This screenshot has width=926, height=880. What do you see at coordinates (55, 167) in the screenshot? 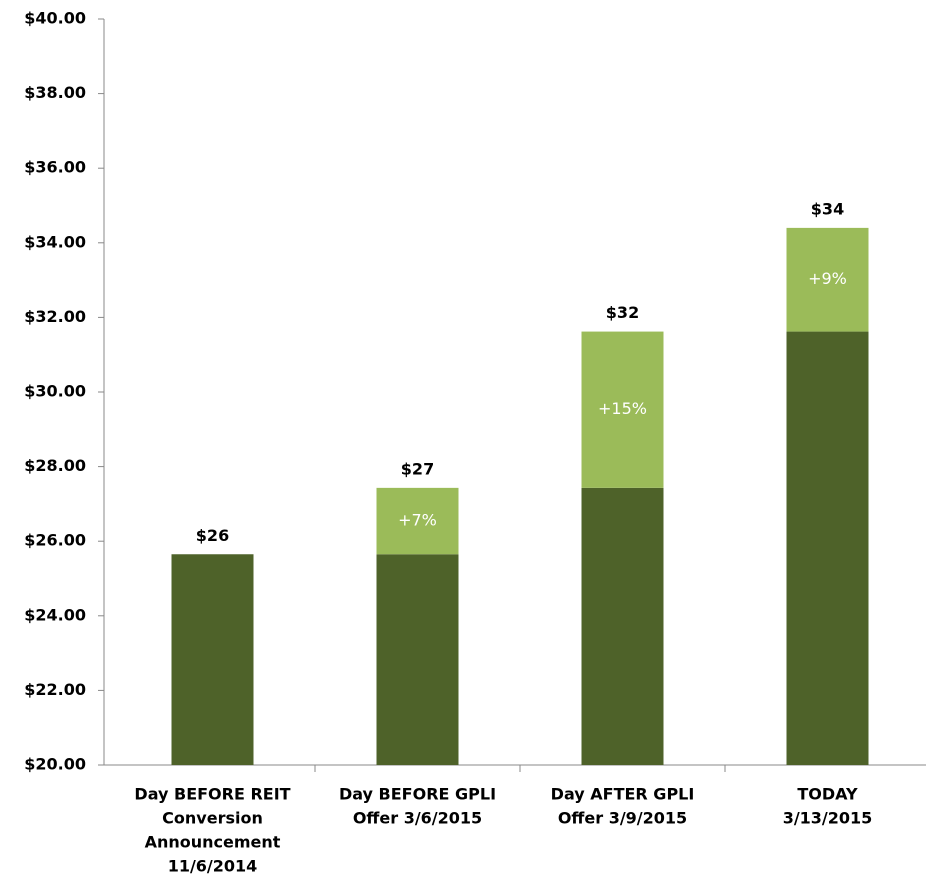
I see `y-tick-label: $36.00` at bounding box center [55, 167].